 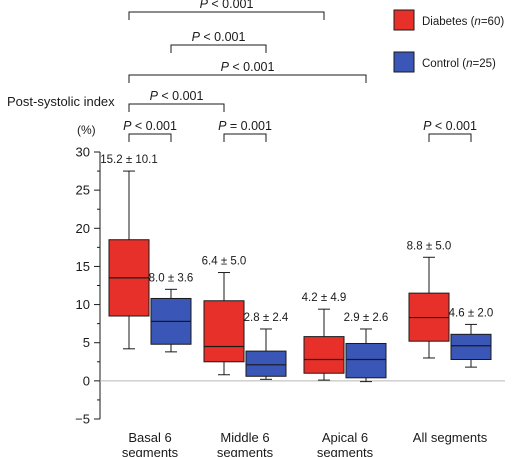 I want to click on box-control: 8.0 ± 3.6, so click(x=171, y=312).